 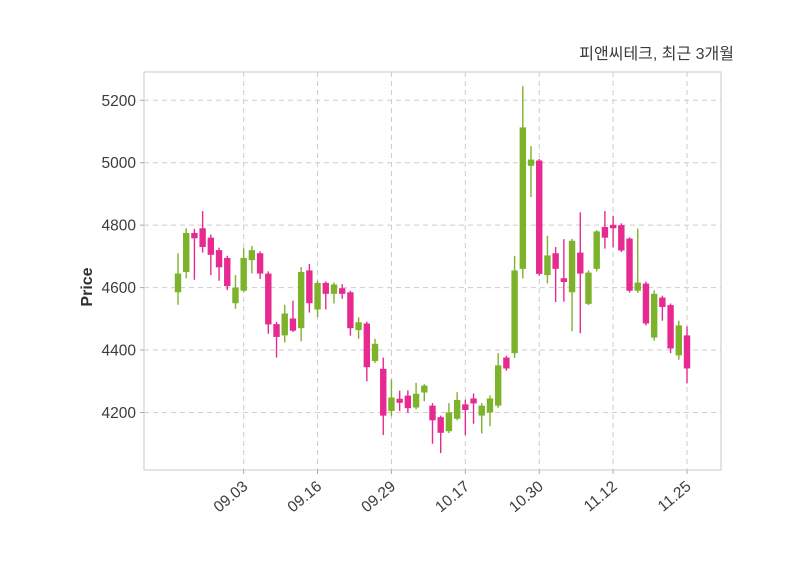 I want to click on chart-title: 피앤씨테크, 최근 3개월, so click(x=656, y=54).